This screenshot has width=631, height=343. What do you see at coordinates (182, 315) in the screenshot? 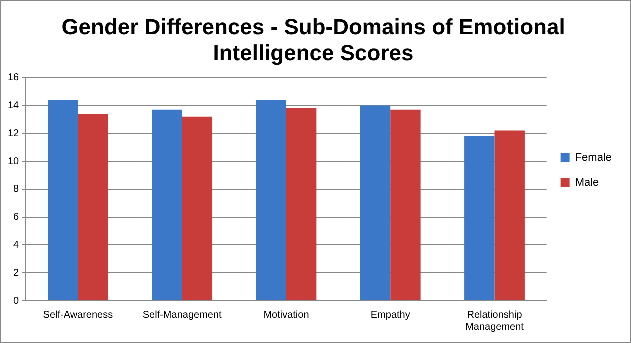
I see `x-tick-label: Self-Management` at bounding box center [182, 315].